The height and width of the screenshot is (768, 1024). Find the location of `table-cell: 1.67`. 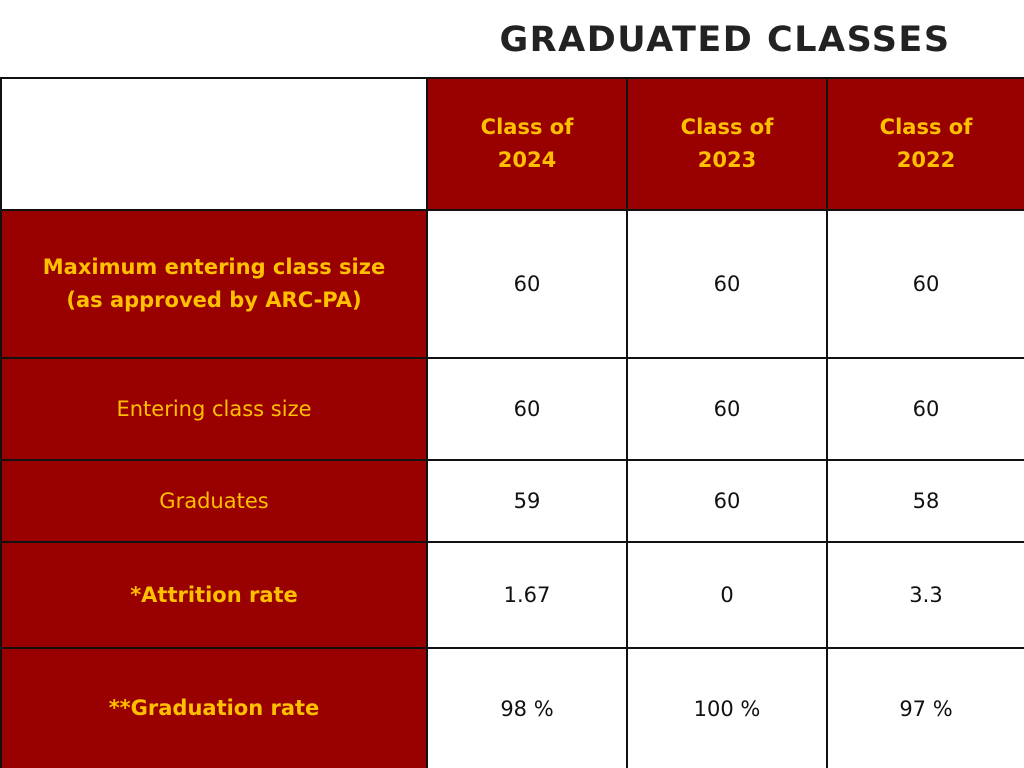

table-cell: 1.67 is located at coordinates (527, 595).